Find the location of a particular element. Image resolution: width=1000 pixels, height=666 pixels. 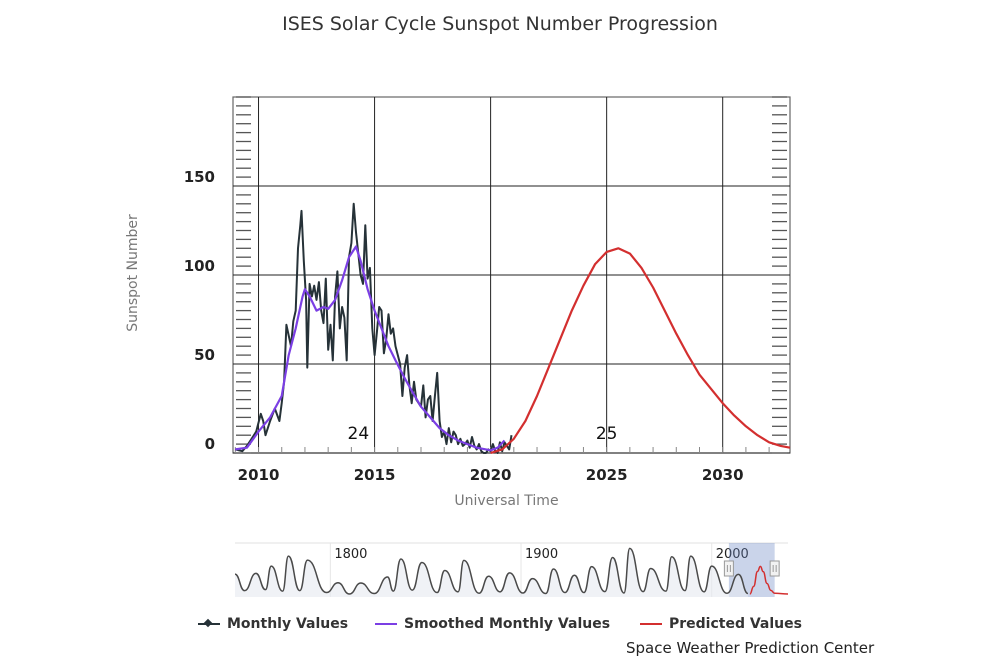

y-tick-label: 100 is located at coordinates (199, 266).